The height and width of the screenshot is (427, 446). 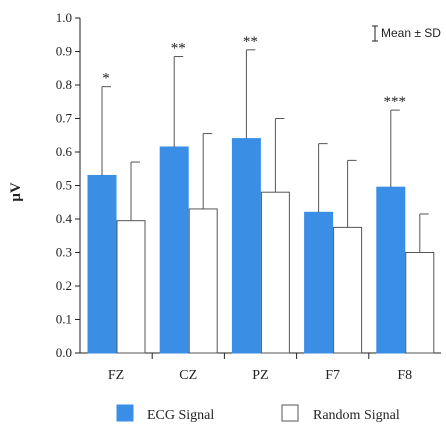 What do you see at coordinates (254, 72) in the screenshot?
I see `significance-marks: *** *****` at bounding box center [254, 72].